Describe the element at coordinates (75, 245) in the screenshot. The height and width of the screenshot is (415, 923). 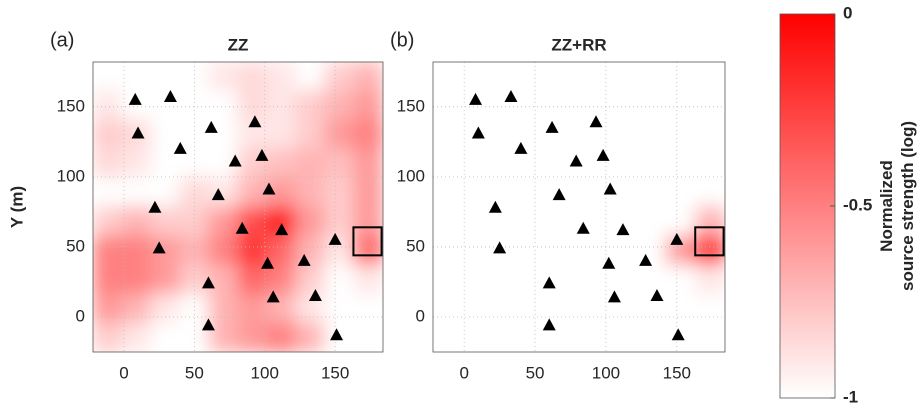
I see `y-tick-label: 50` at that location.